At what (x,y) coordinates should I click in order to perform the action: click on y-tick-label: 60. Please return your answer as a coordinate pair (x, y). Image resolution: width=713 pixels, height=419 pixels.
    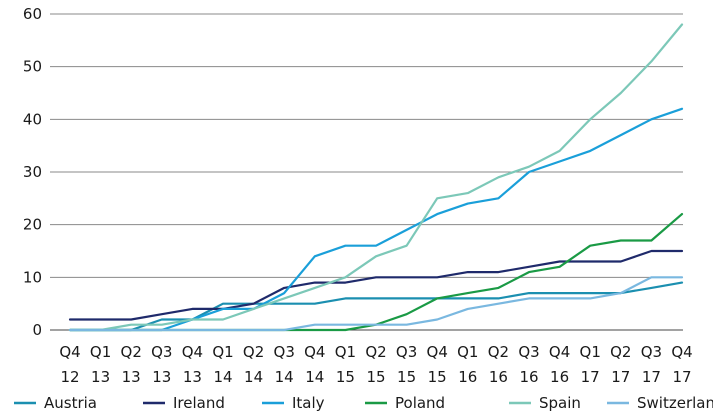
    Looking at the image, I should click on (32, 14).